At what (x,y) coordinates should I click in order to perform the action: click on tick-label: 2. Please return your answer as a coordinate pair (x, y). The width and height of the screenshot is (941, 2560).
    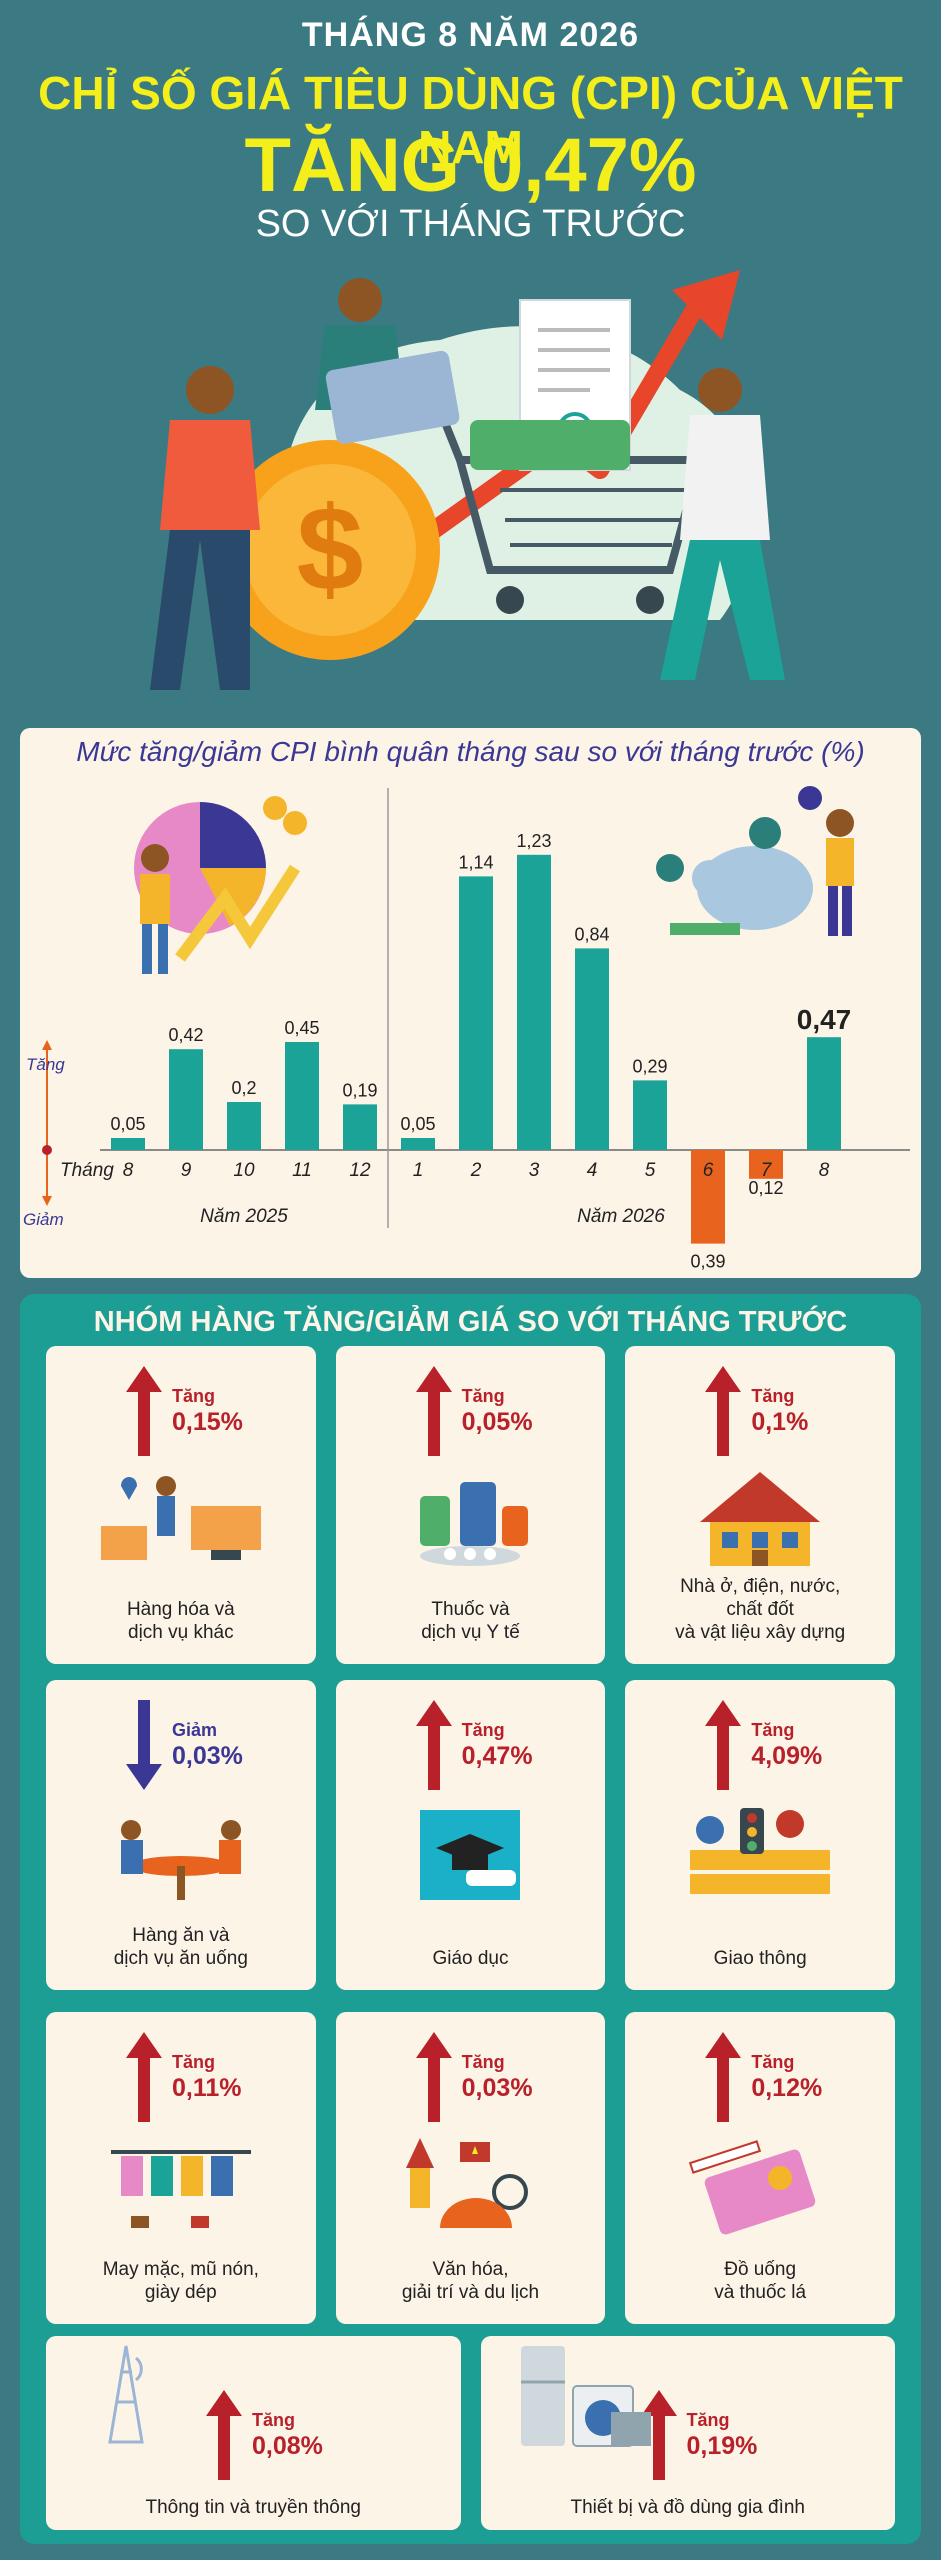
    Looking at the image, I should click on (476, 1170).